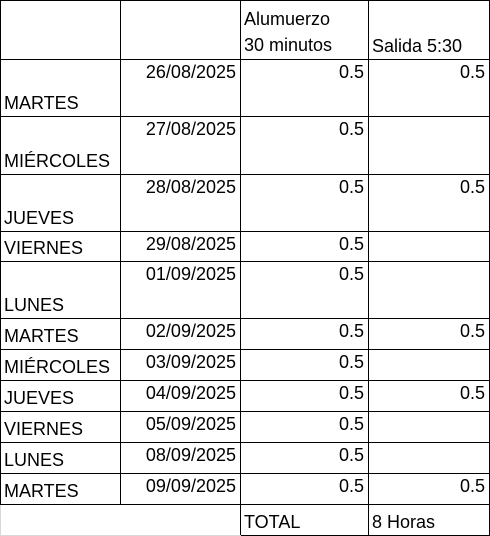 The width and height of the screenshot is (490, 536). I want to click on date-cell: 02/09/2025, so click(180, 334).